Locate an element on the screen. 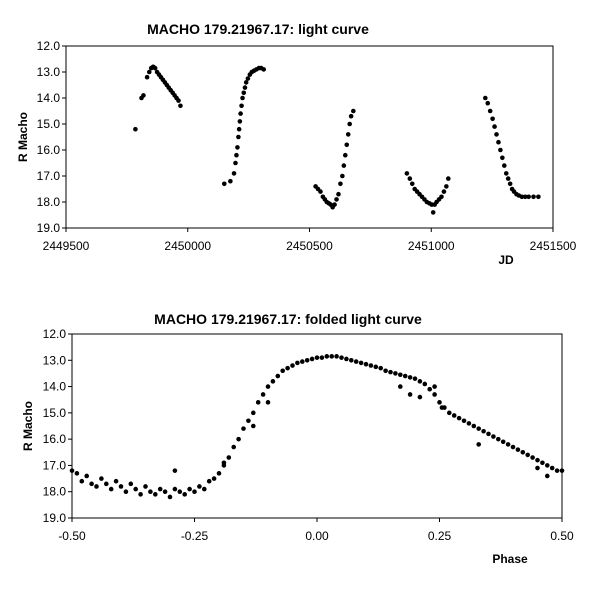 The height and width of the screenshot is (600, 600). light-curve-x-tick-label: 2450500 is located at coordinates (309, 246).